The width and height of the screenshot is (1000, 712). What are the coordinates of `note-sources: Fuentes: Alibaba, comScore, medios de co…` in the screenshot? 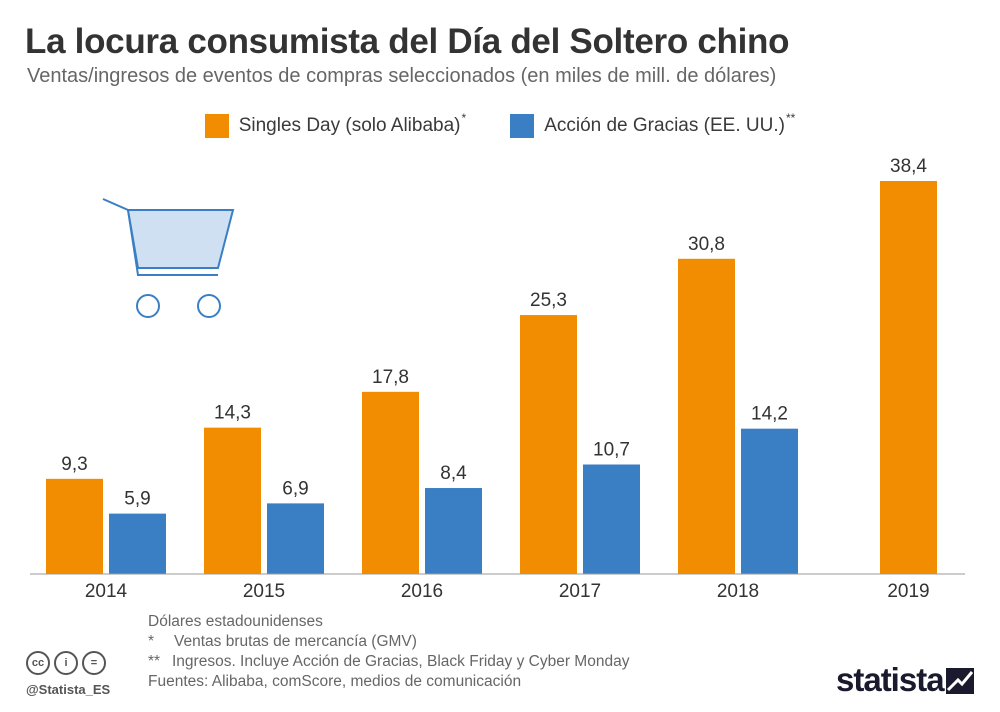 It's located at (335, 681).